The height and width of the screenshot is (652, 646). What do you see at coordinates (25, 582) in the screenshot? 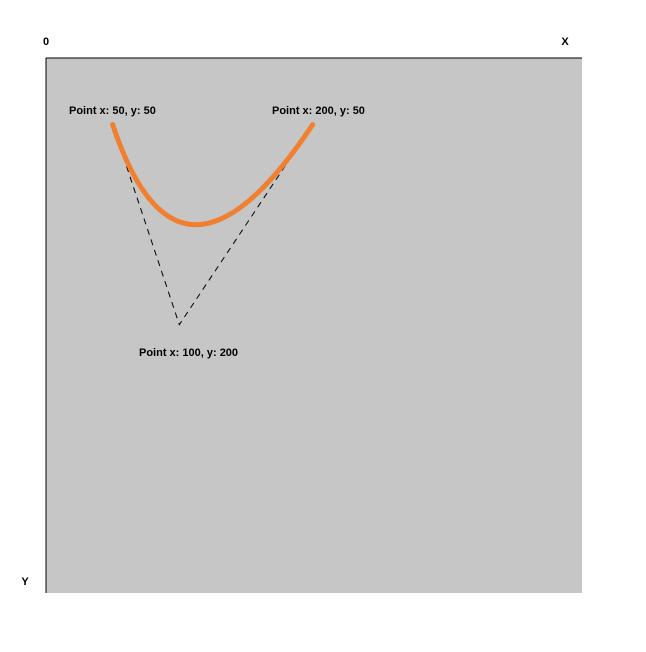
I see `y-axis-label: Y` at bounding box center [25, 582].